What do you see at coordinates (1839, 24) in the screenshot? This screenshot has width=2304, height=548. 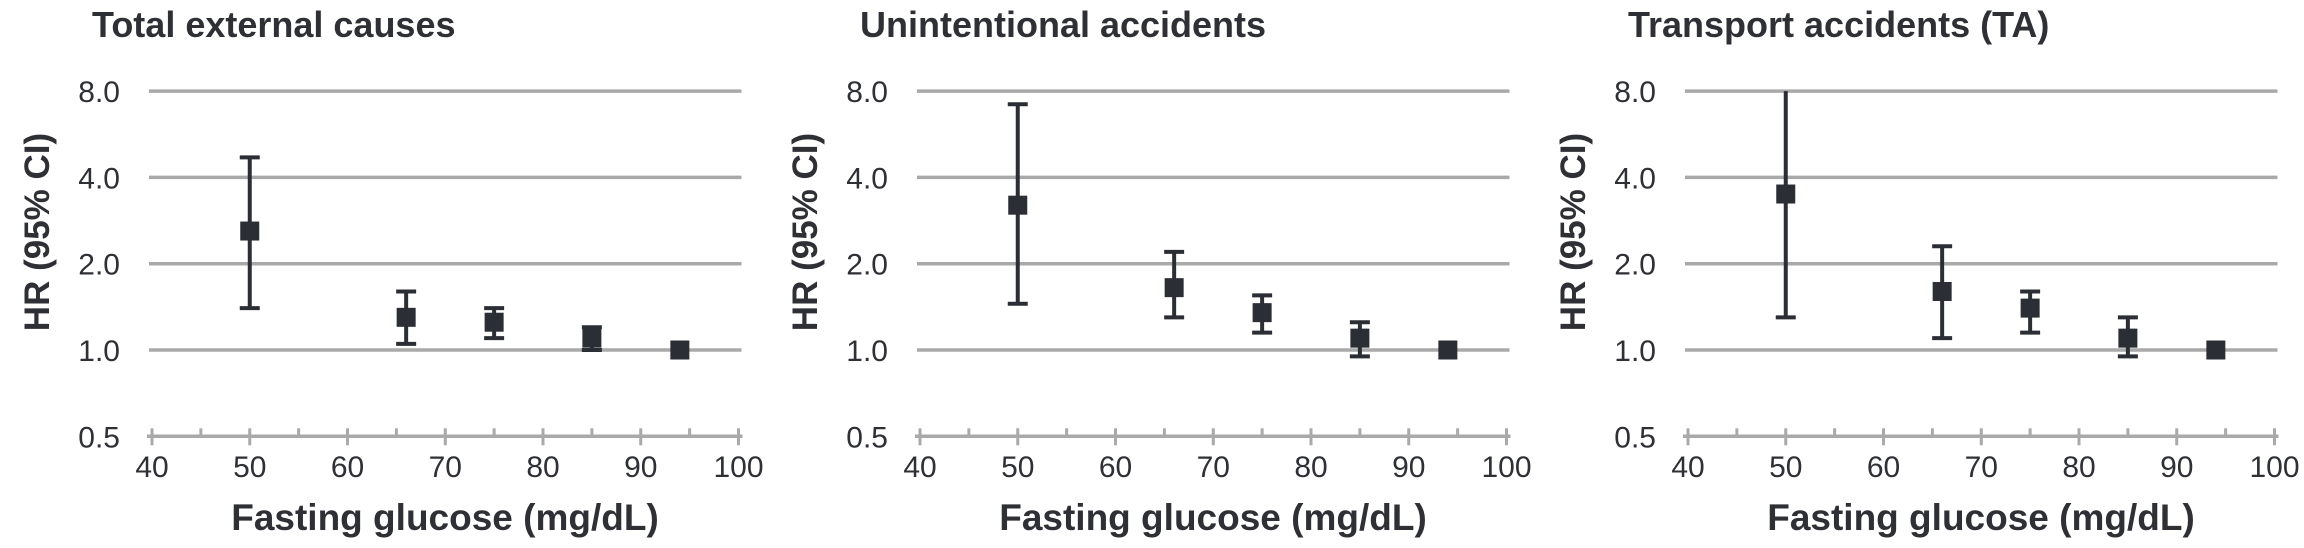 I see `chart-title: Transport accidents (TA)` at bounding box center [1839, 24].